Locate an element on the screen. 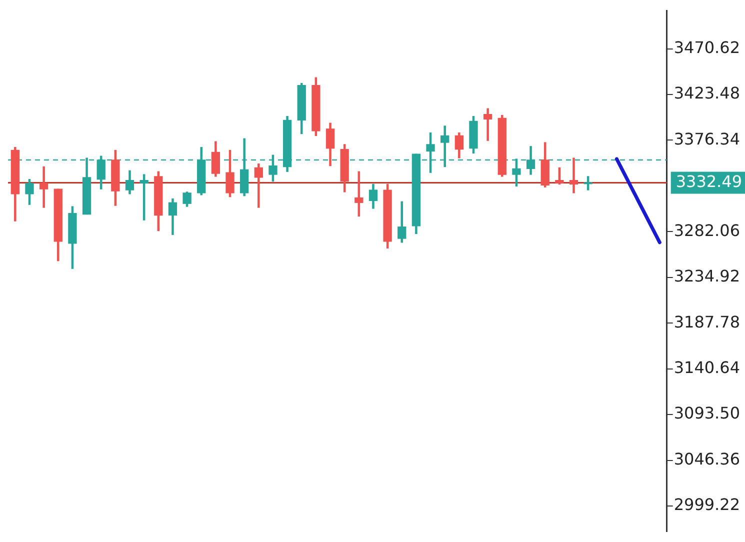 This screenshot has width=745, height=542. y-tick-label: 2999.22 is located at coordinates (707, 504).